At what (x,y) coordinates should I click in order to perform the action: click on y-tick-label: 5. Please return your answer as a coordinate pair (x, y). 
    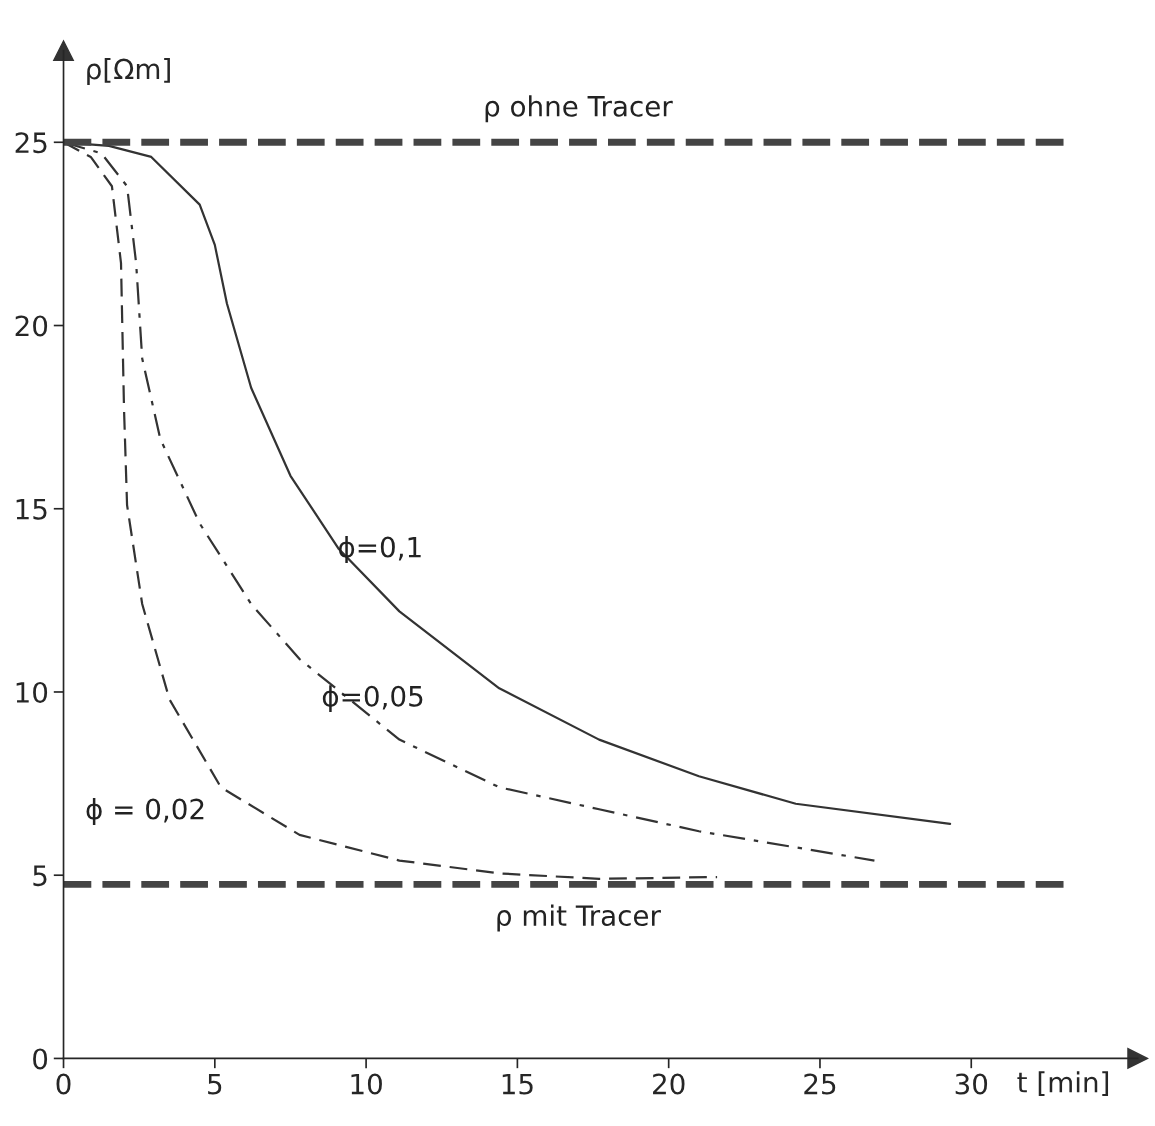
    Looking at the image, I should click on (40, 876).